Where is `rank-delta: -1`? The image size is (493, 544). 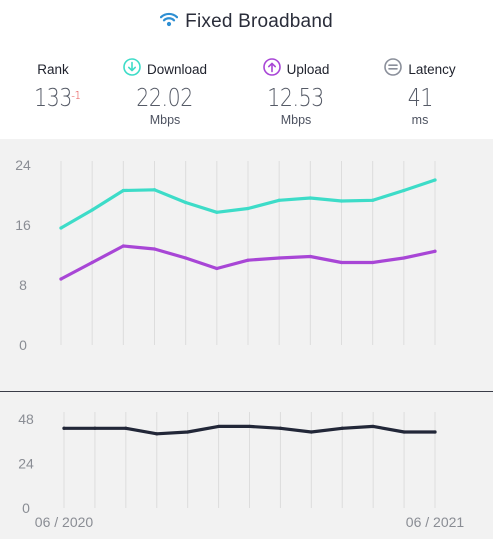
rank-delta: -1 is located at coordinates (76, 95).